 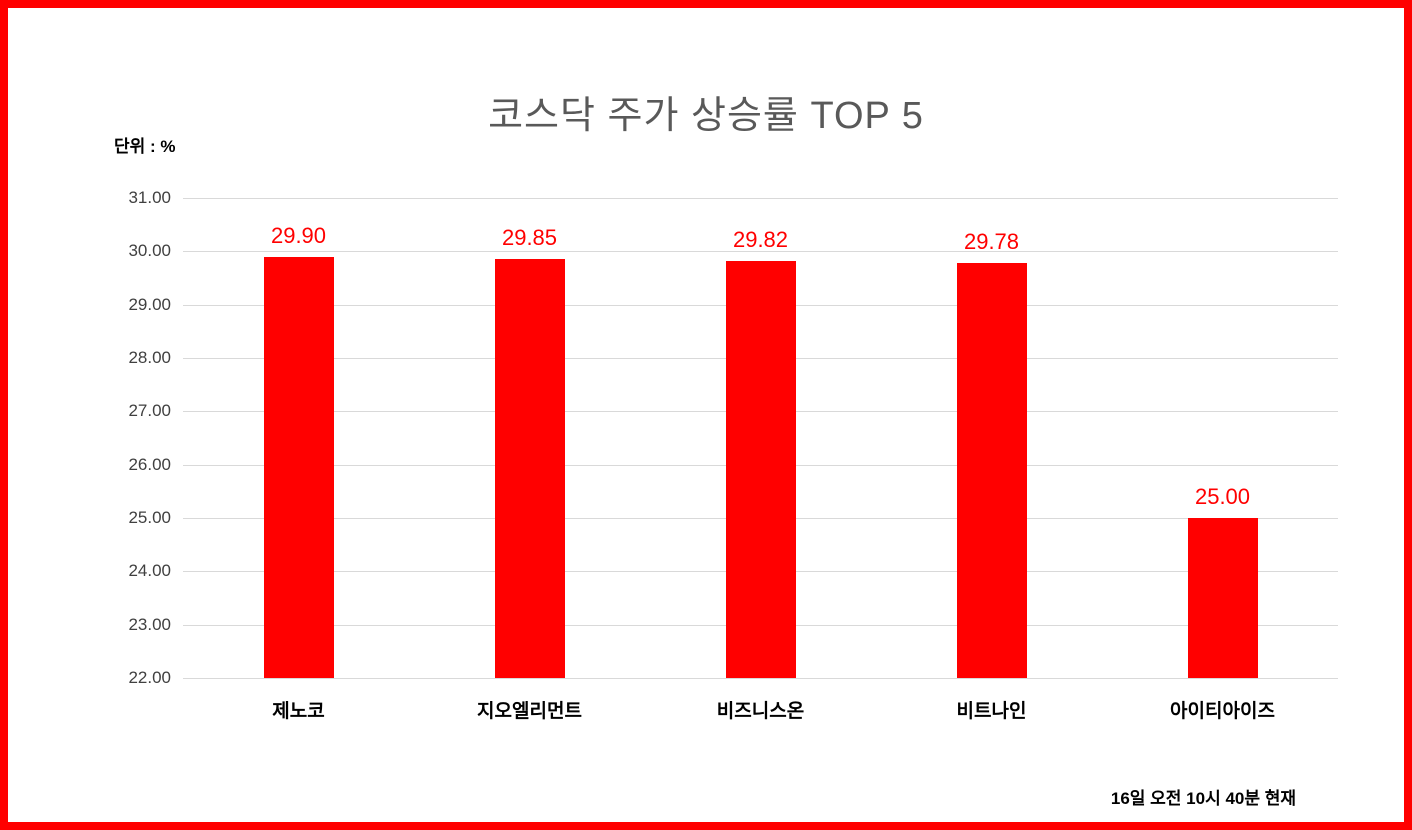 I want to click on category-labels: 제노코 지오엘리먼트 비즈니스온 비트나인 아이티아이즈, so click(x=760, y=712).